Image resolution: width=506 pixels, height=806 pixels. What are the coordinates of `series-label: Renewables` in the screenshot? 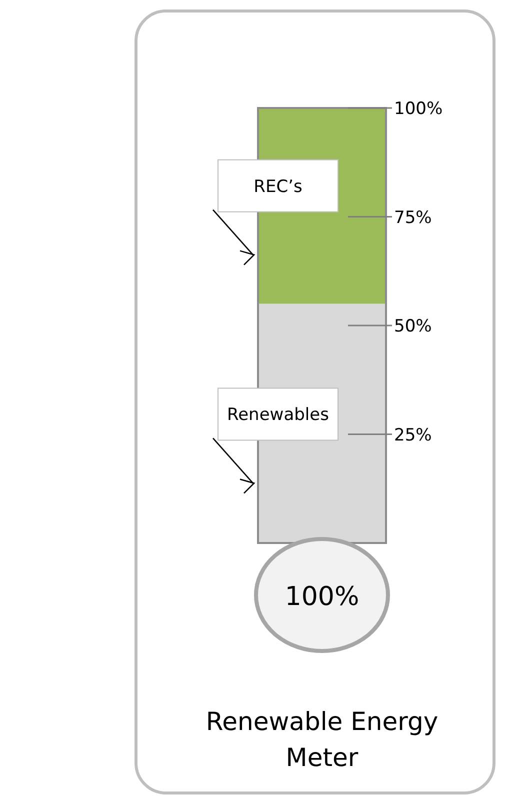 It's located at (278, 415).